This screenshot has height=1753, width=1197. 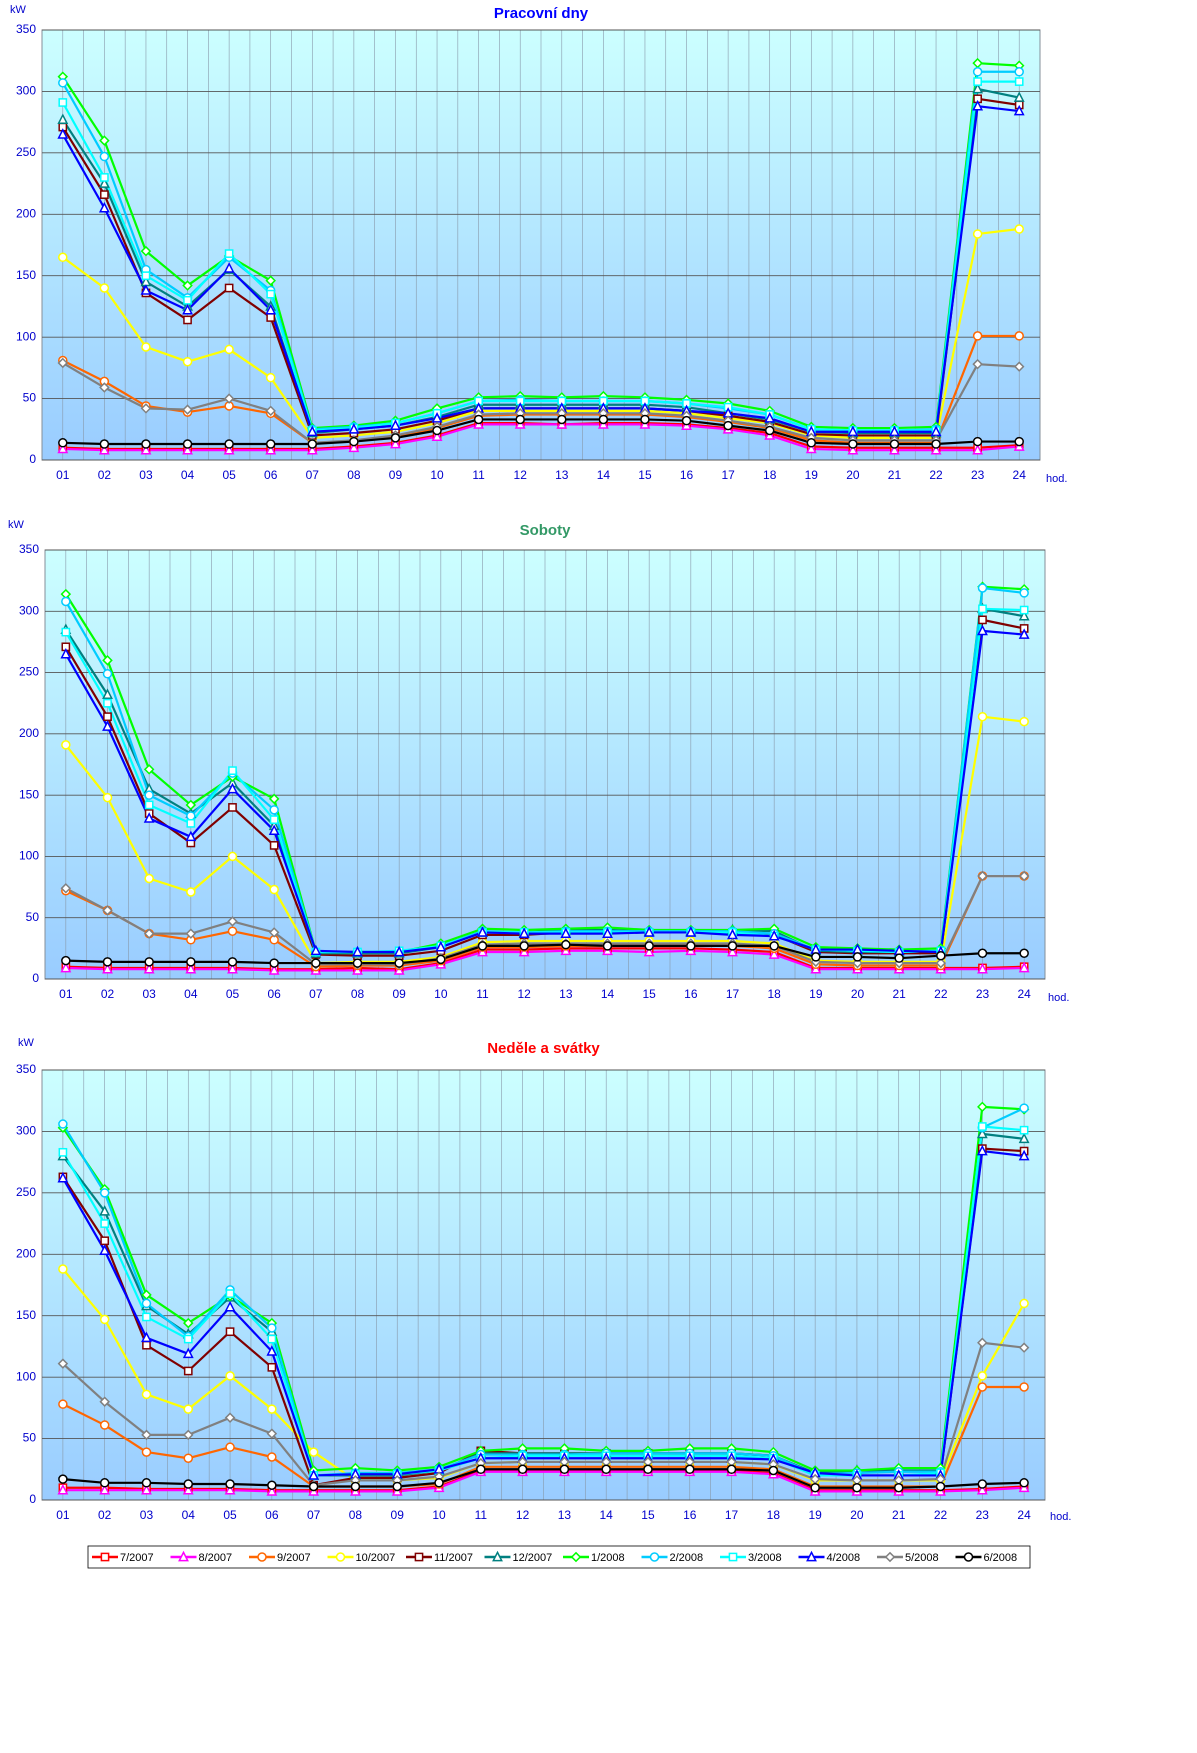 I want to click on chart-title: Pracovní dny, so click(x=541, y=13).